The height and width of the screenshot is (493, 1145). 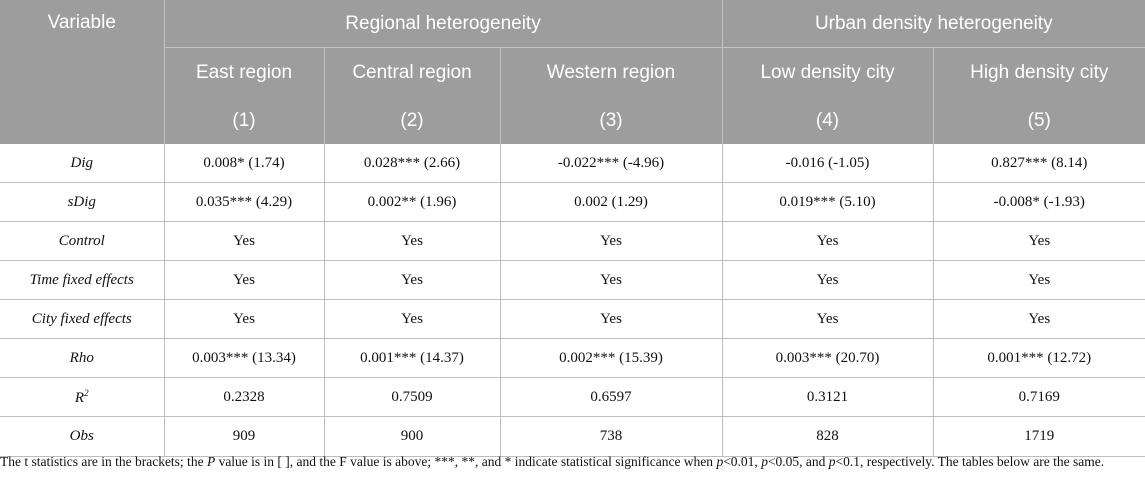 I want to click on table-row: City fixed effects Yes Yes Yes Yes Yes, so click(x=572, y=319).